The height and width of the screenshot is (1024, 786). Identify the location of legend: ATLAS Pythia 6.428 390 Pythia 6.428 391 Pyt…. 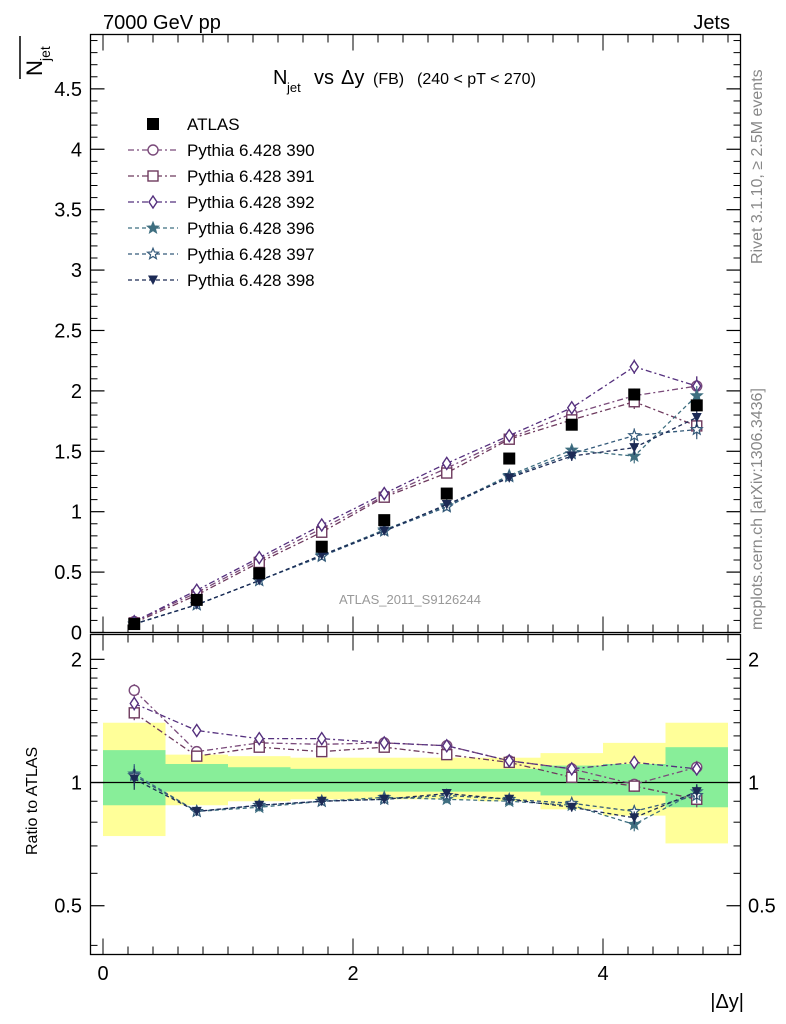
(221, 202).